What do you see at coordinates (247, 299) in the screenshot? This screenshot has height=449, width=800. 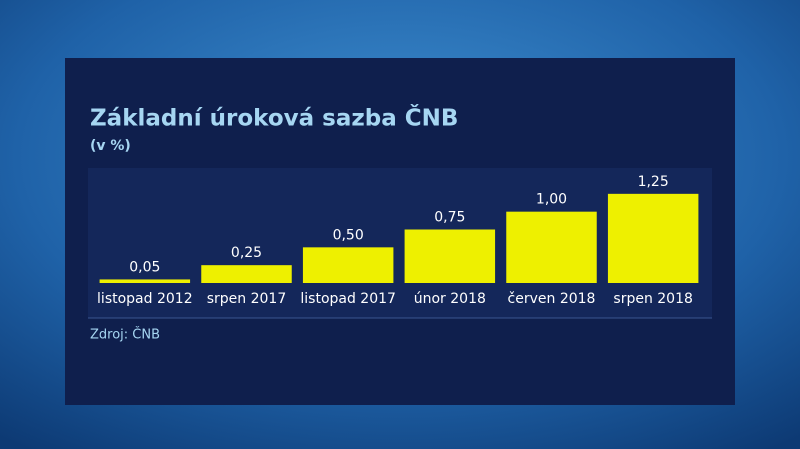 I see `x-tick-label: srpen 2017` at bounding box center [247, 299].